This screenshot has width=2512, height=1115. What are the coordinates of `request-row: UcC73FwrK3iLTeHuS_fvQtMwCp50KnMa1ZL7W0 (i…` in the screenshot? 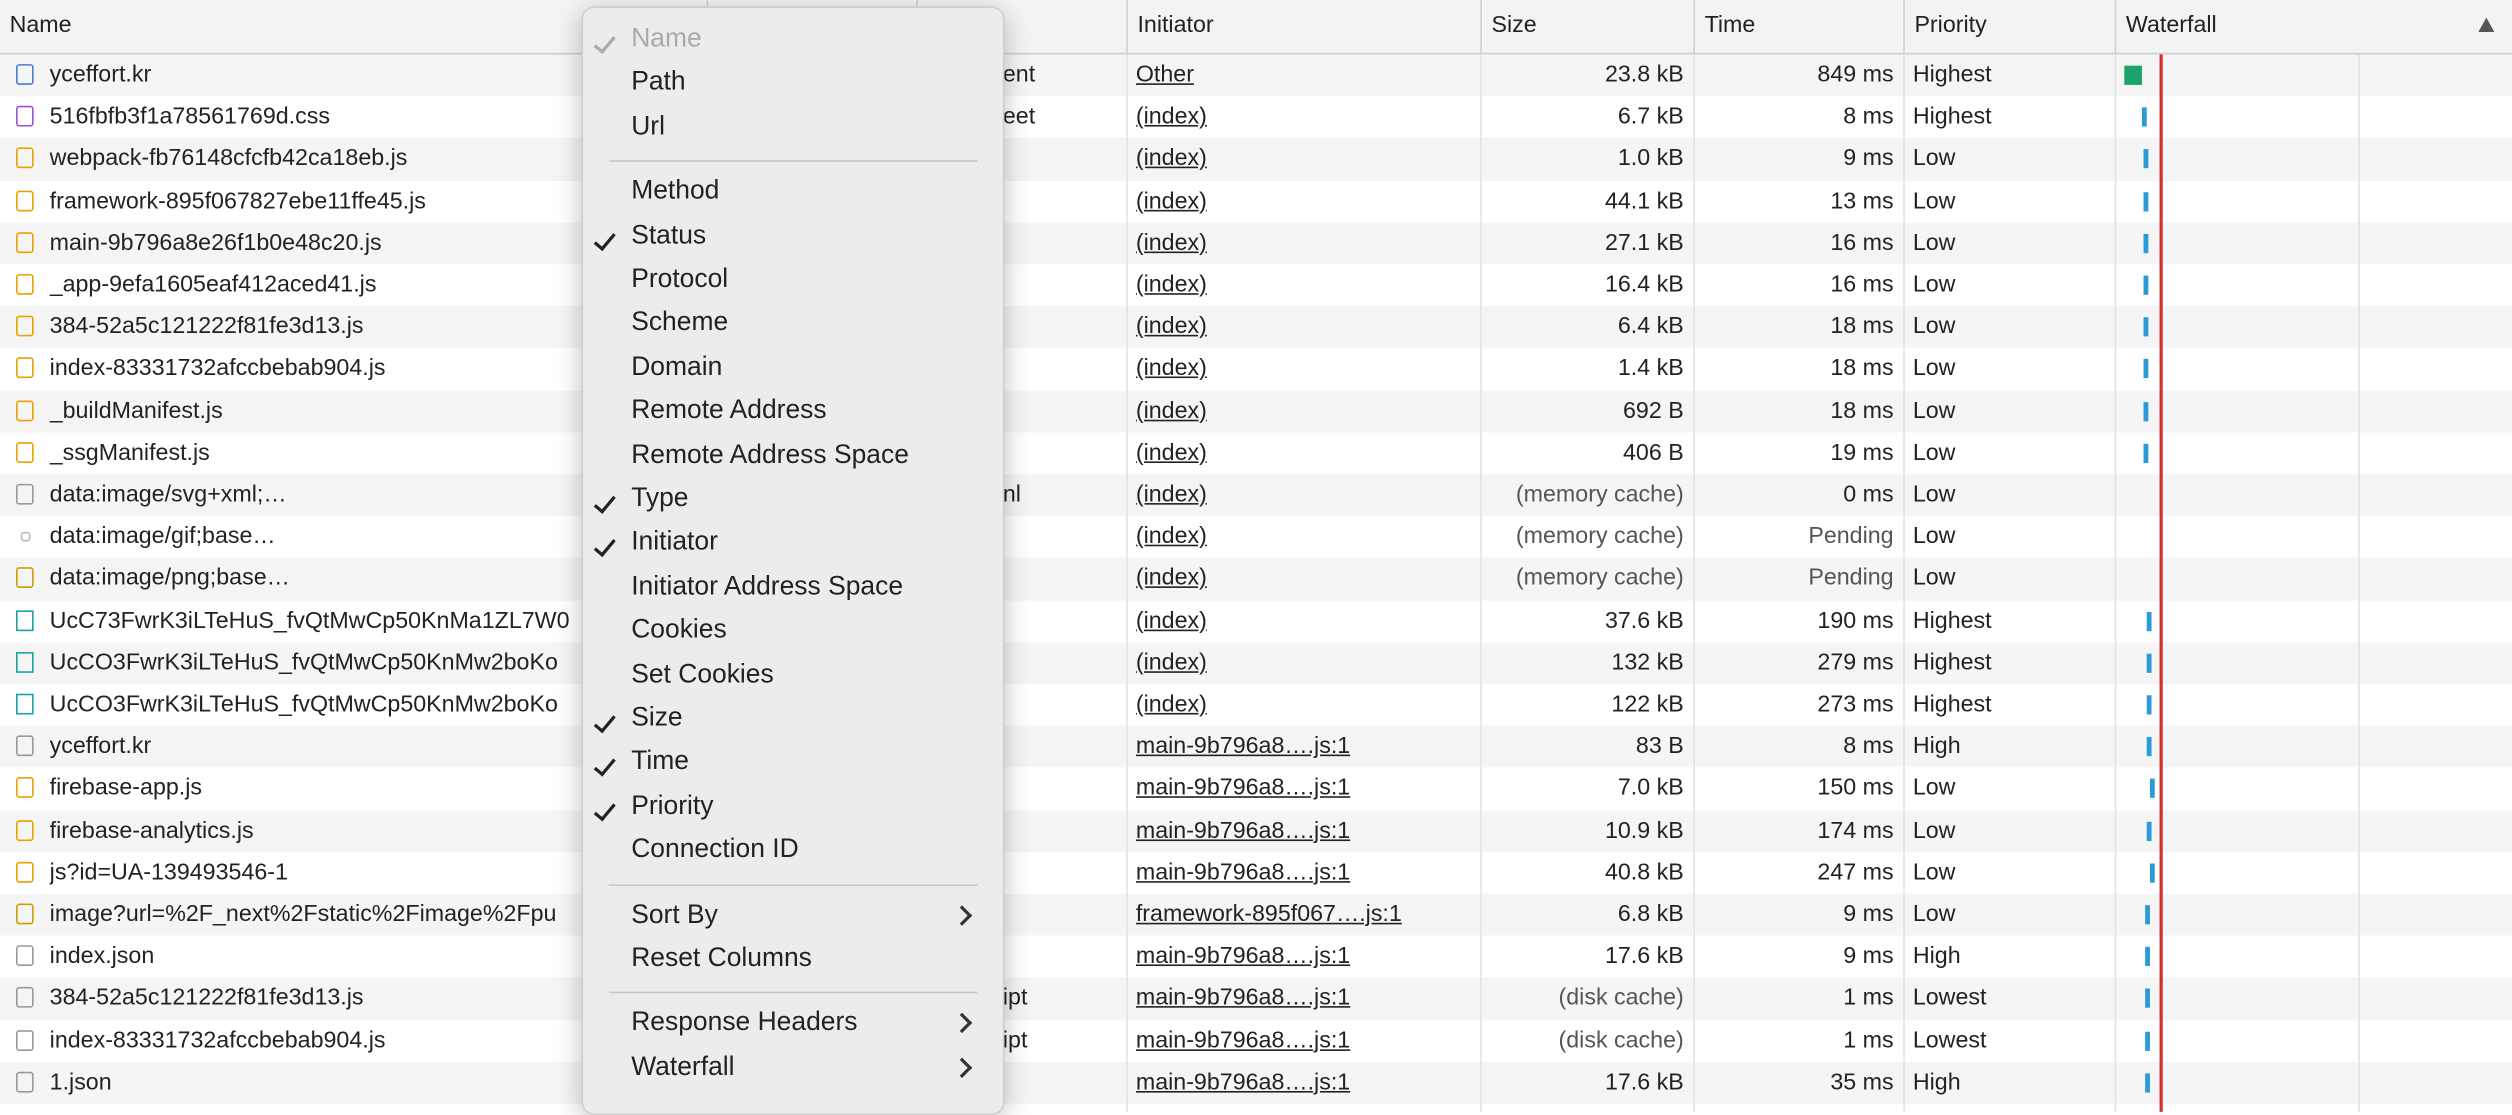 It's located at (1256, 621).